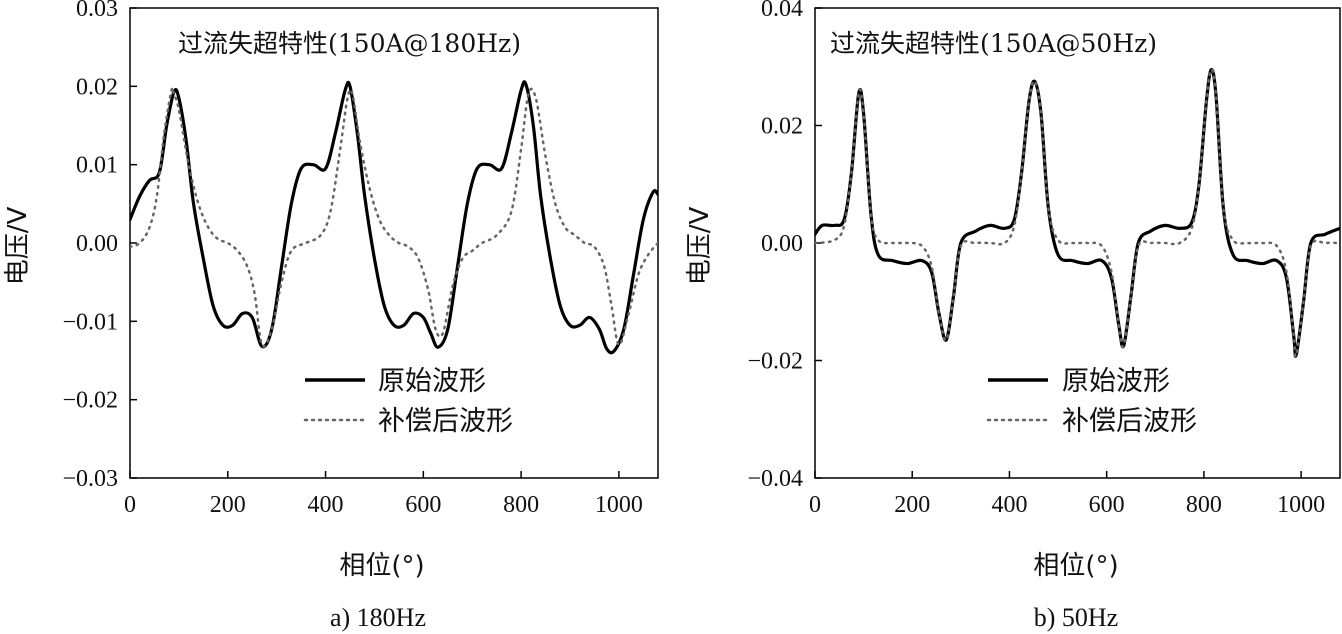  Describe the element at coordinates (97, 11) in the screenshot. I see `y-tick-label: 0.03` at that location.